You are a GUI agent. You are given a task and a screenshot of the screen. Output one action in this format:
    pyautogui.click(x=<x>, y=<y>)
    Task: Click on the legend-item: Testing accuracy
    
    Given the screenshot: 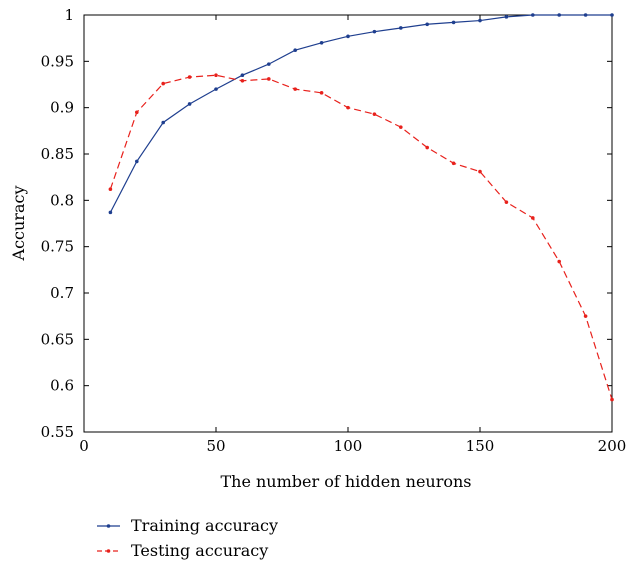 What is the action you would take?
    pyautogui.click(x=182, y=550)
    